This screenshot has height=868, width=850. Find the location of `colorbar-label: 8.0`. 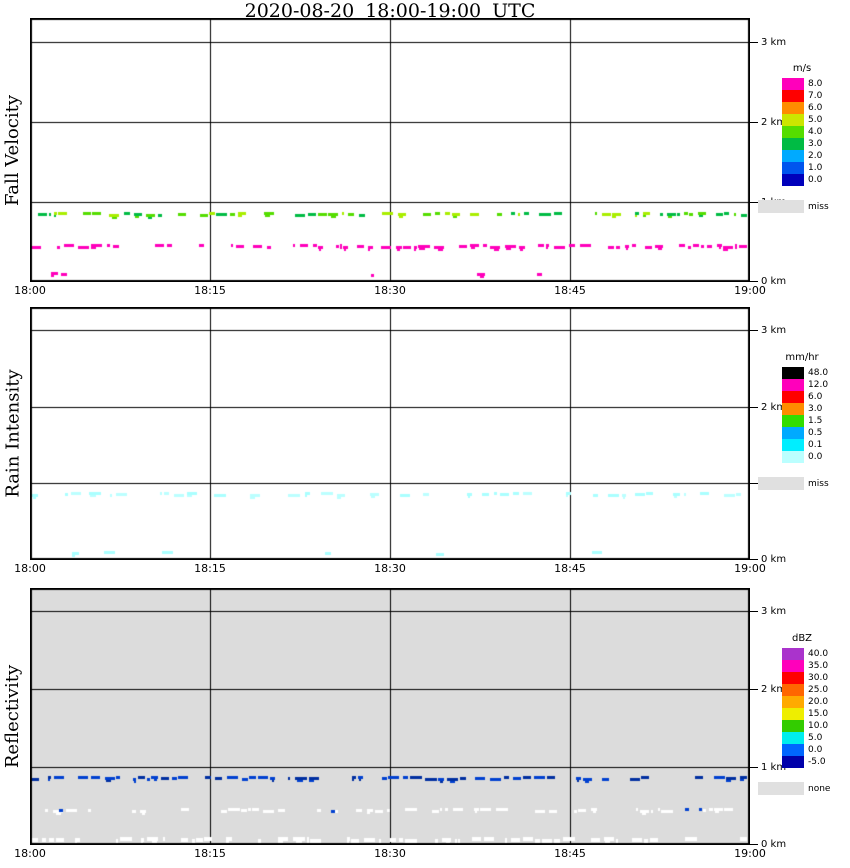

colorbar-label: 8.0 is located at coordinates (815, 84).